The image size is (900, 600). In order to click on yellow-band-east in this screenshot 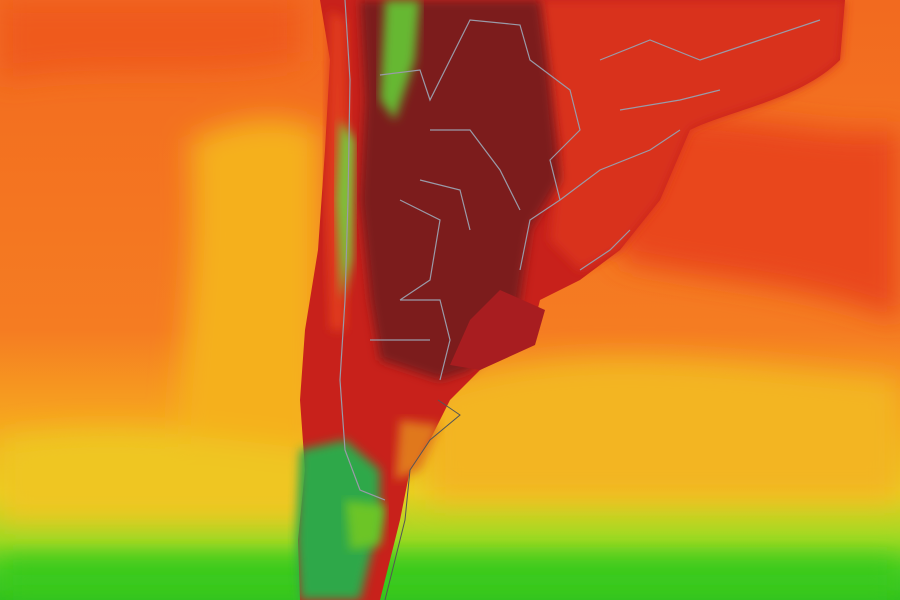, I will do `click(665, 429)`.